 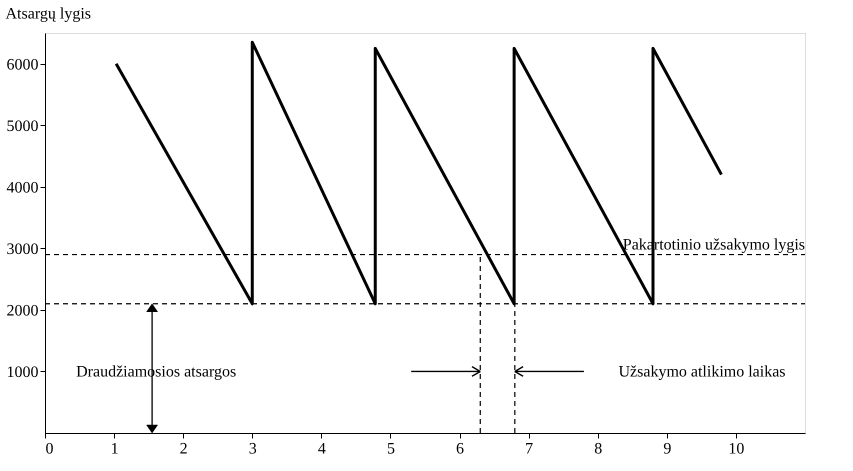 What do you see at coordinates (114, 449) in the screenshot?
I see `x-tick-label: 1` at bounding box center [114, 449].